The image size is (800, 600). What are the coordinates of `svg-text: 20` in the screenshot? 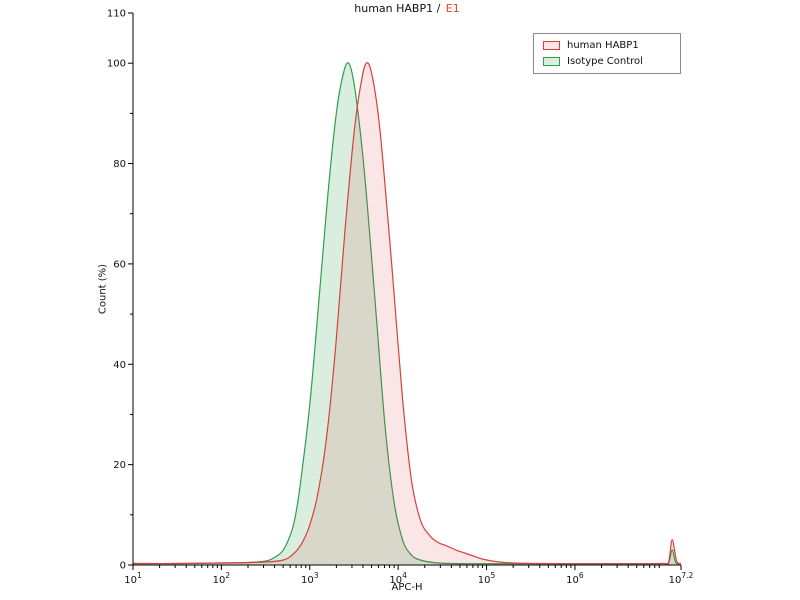 It's located at (119, 465).